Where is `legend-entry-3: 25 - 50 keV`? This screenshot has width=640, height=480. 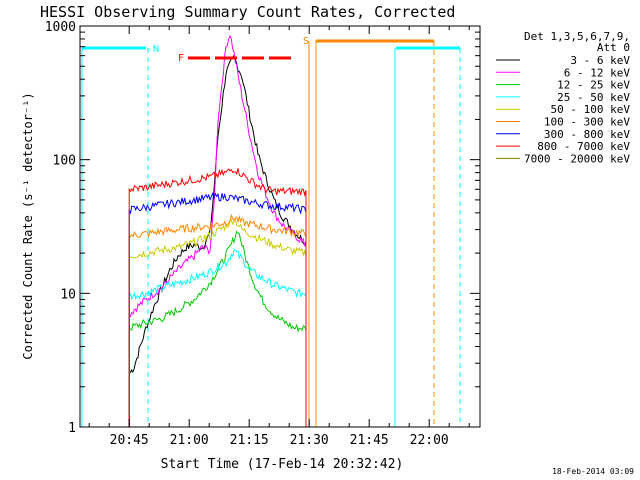
legend-entry-3: 25 - 50 keV is located at coordinates (593, 97).